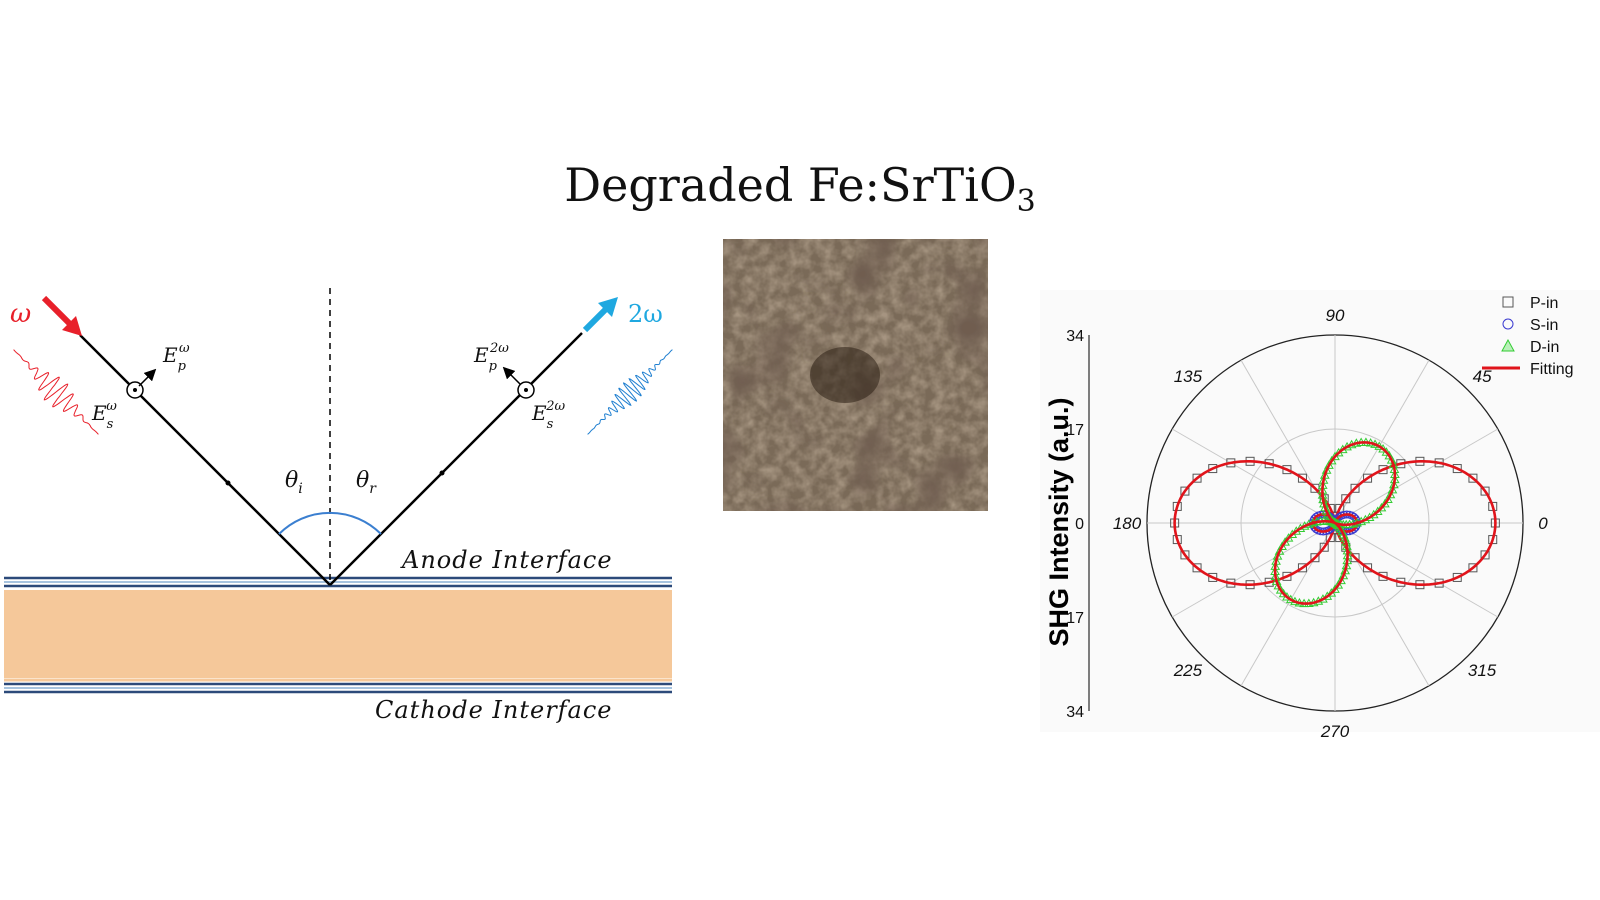 The height and width of the screenshot is (900, 1600). What do you see at coordinates (330, 523) in the screenshot?
I see `angle-arc` at bounding box center [330, 523].